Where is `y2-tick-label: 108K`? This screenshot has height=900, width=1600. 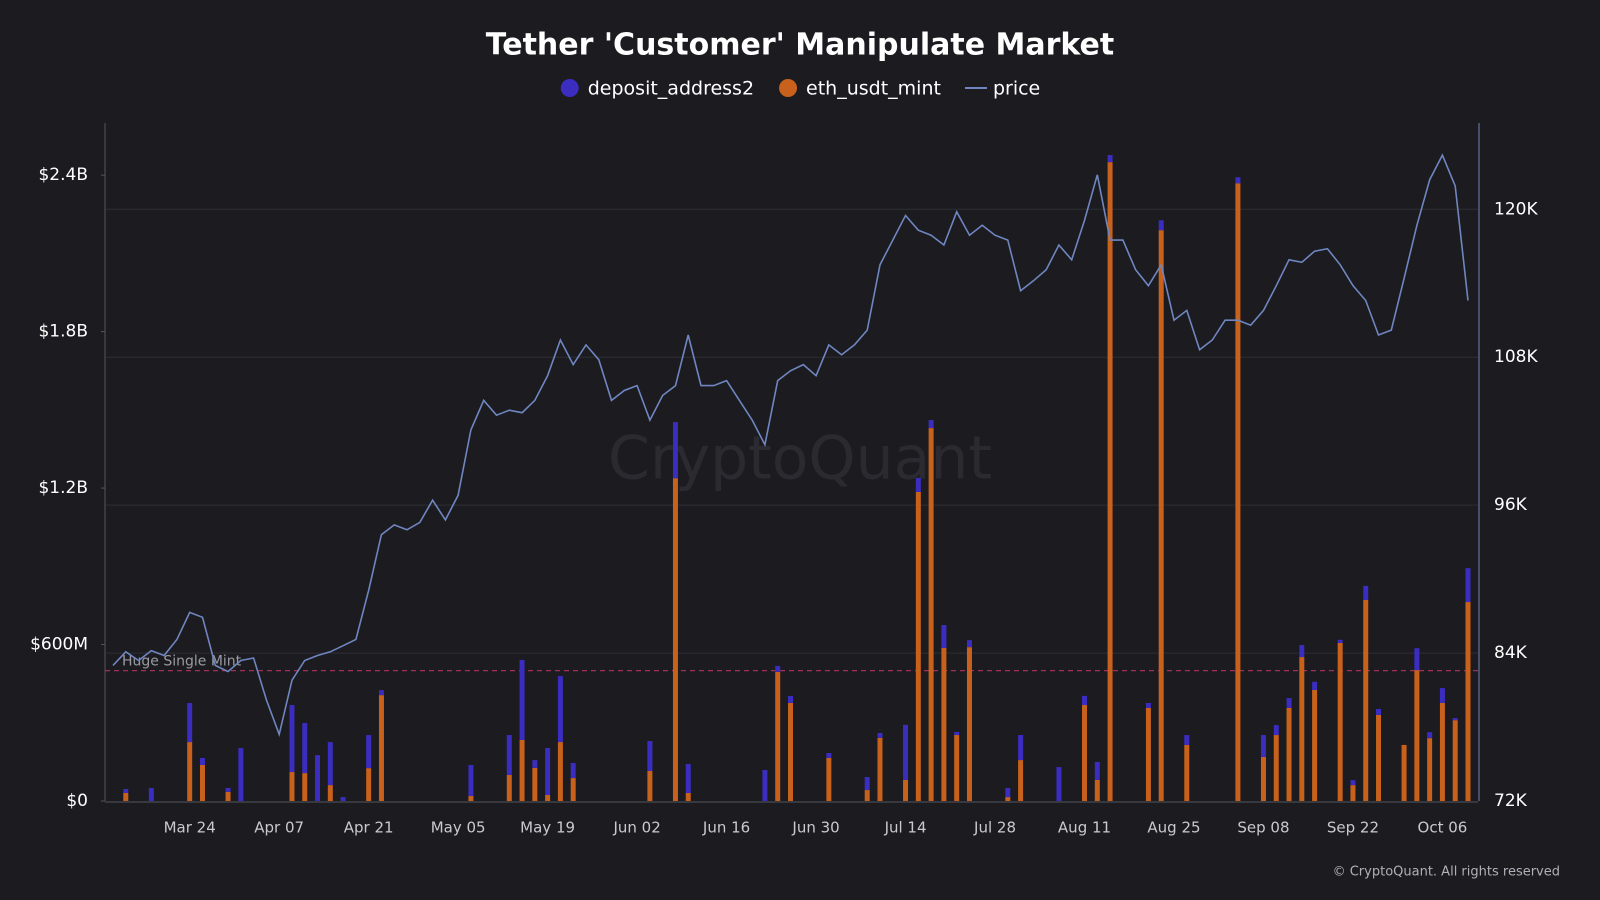
y2-tick-label: 108K is located at coordinates (1516, 357).